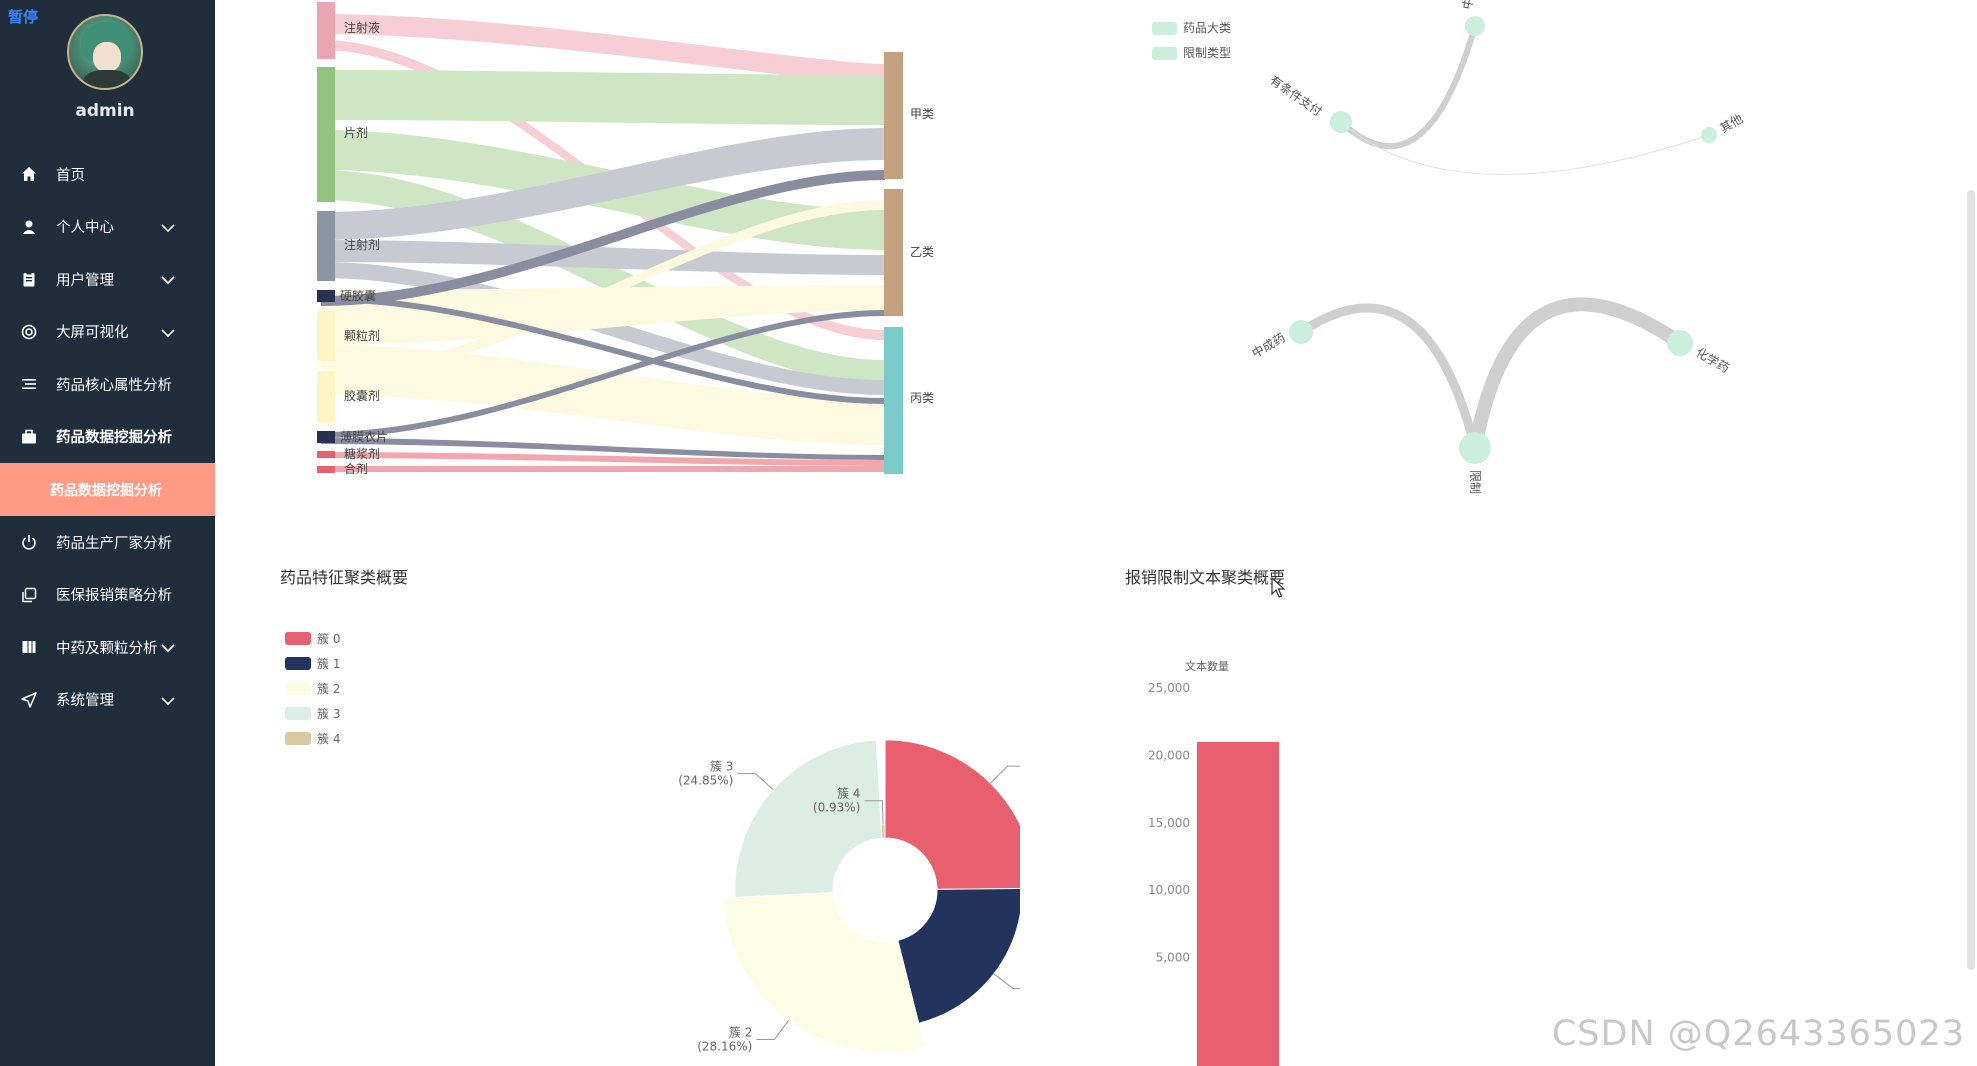  Describe the element at coordinates (107, 227) in the screenshot. I see `sidebar-item-personal: 个人中心` at that location.